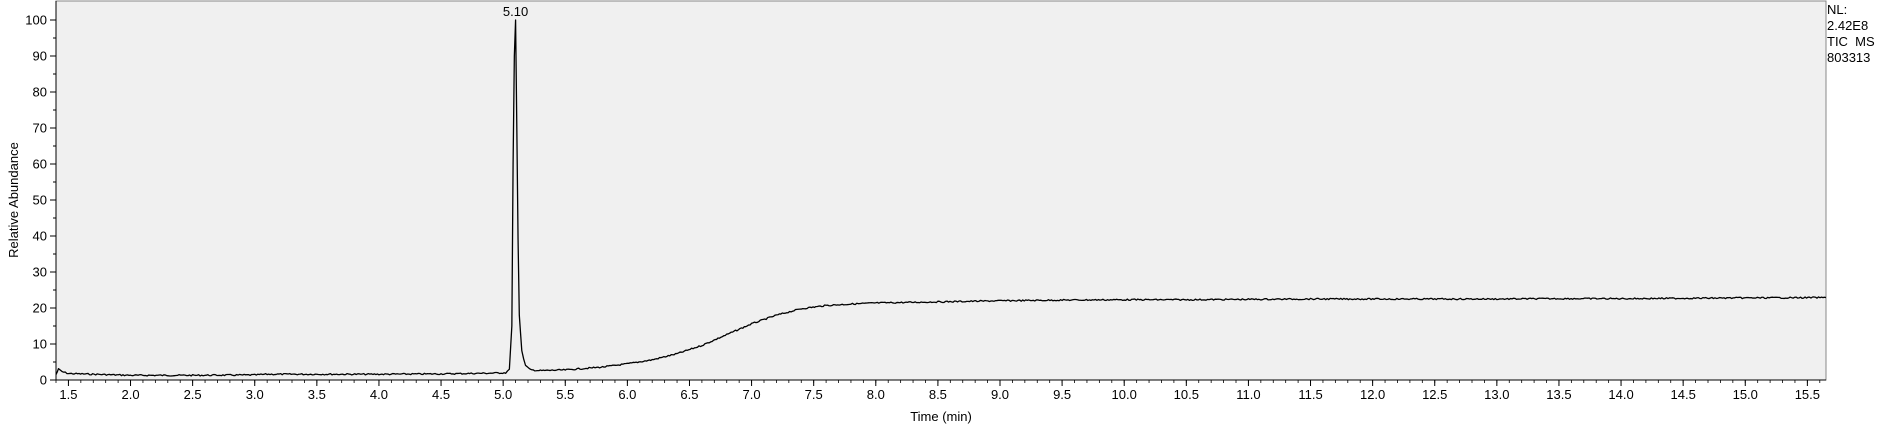 The height and width of the screenshot is (430, 1881). What do you see at coordinates (68, 394) in the screenshot?
I see `x-tick-label: 1.5` at bounding box center [68, 394].